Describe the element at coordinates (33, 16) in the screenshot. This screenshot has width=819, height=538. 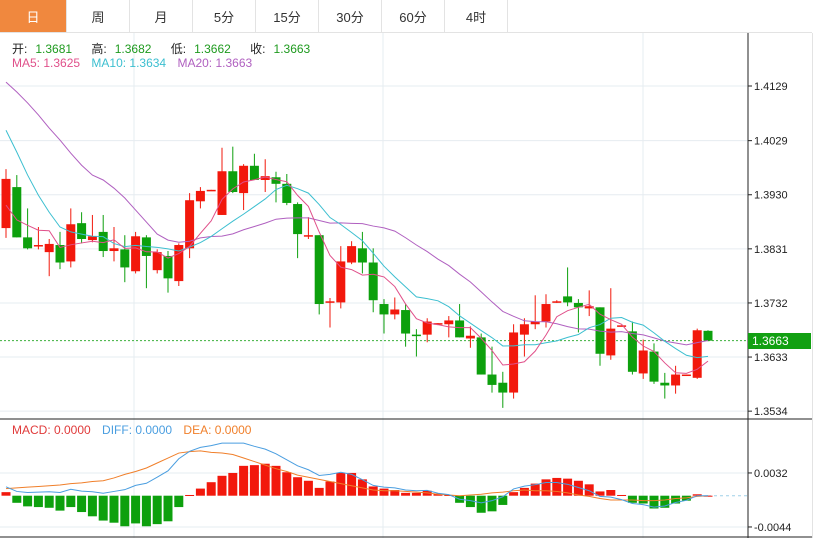
I see `tab-0: 日` at that location.